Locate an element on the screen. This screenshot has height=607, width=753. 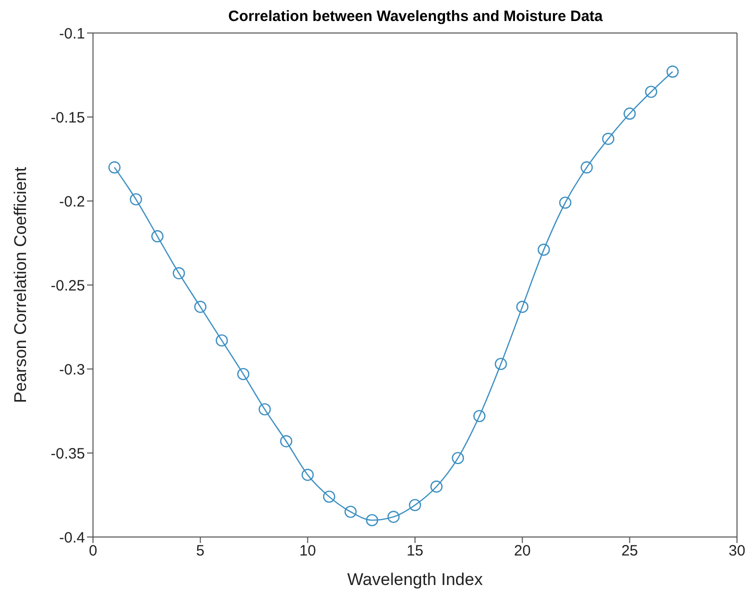
x-tick-label: 5 is located at coordinates (200, 551).